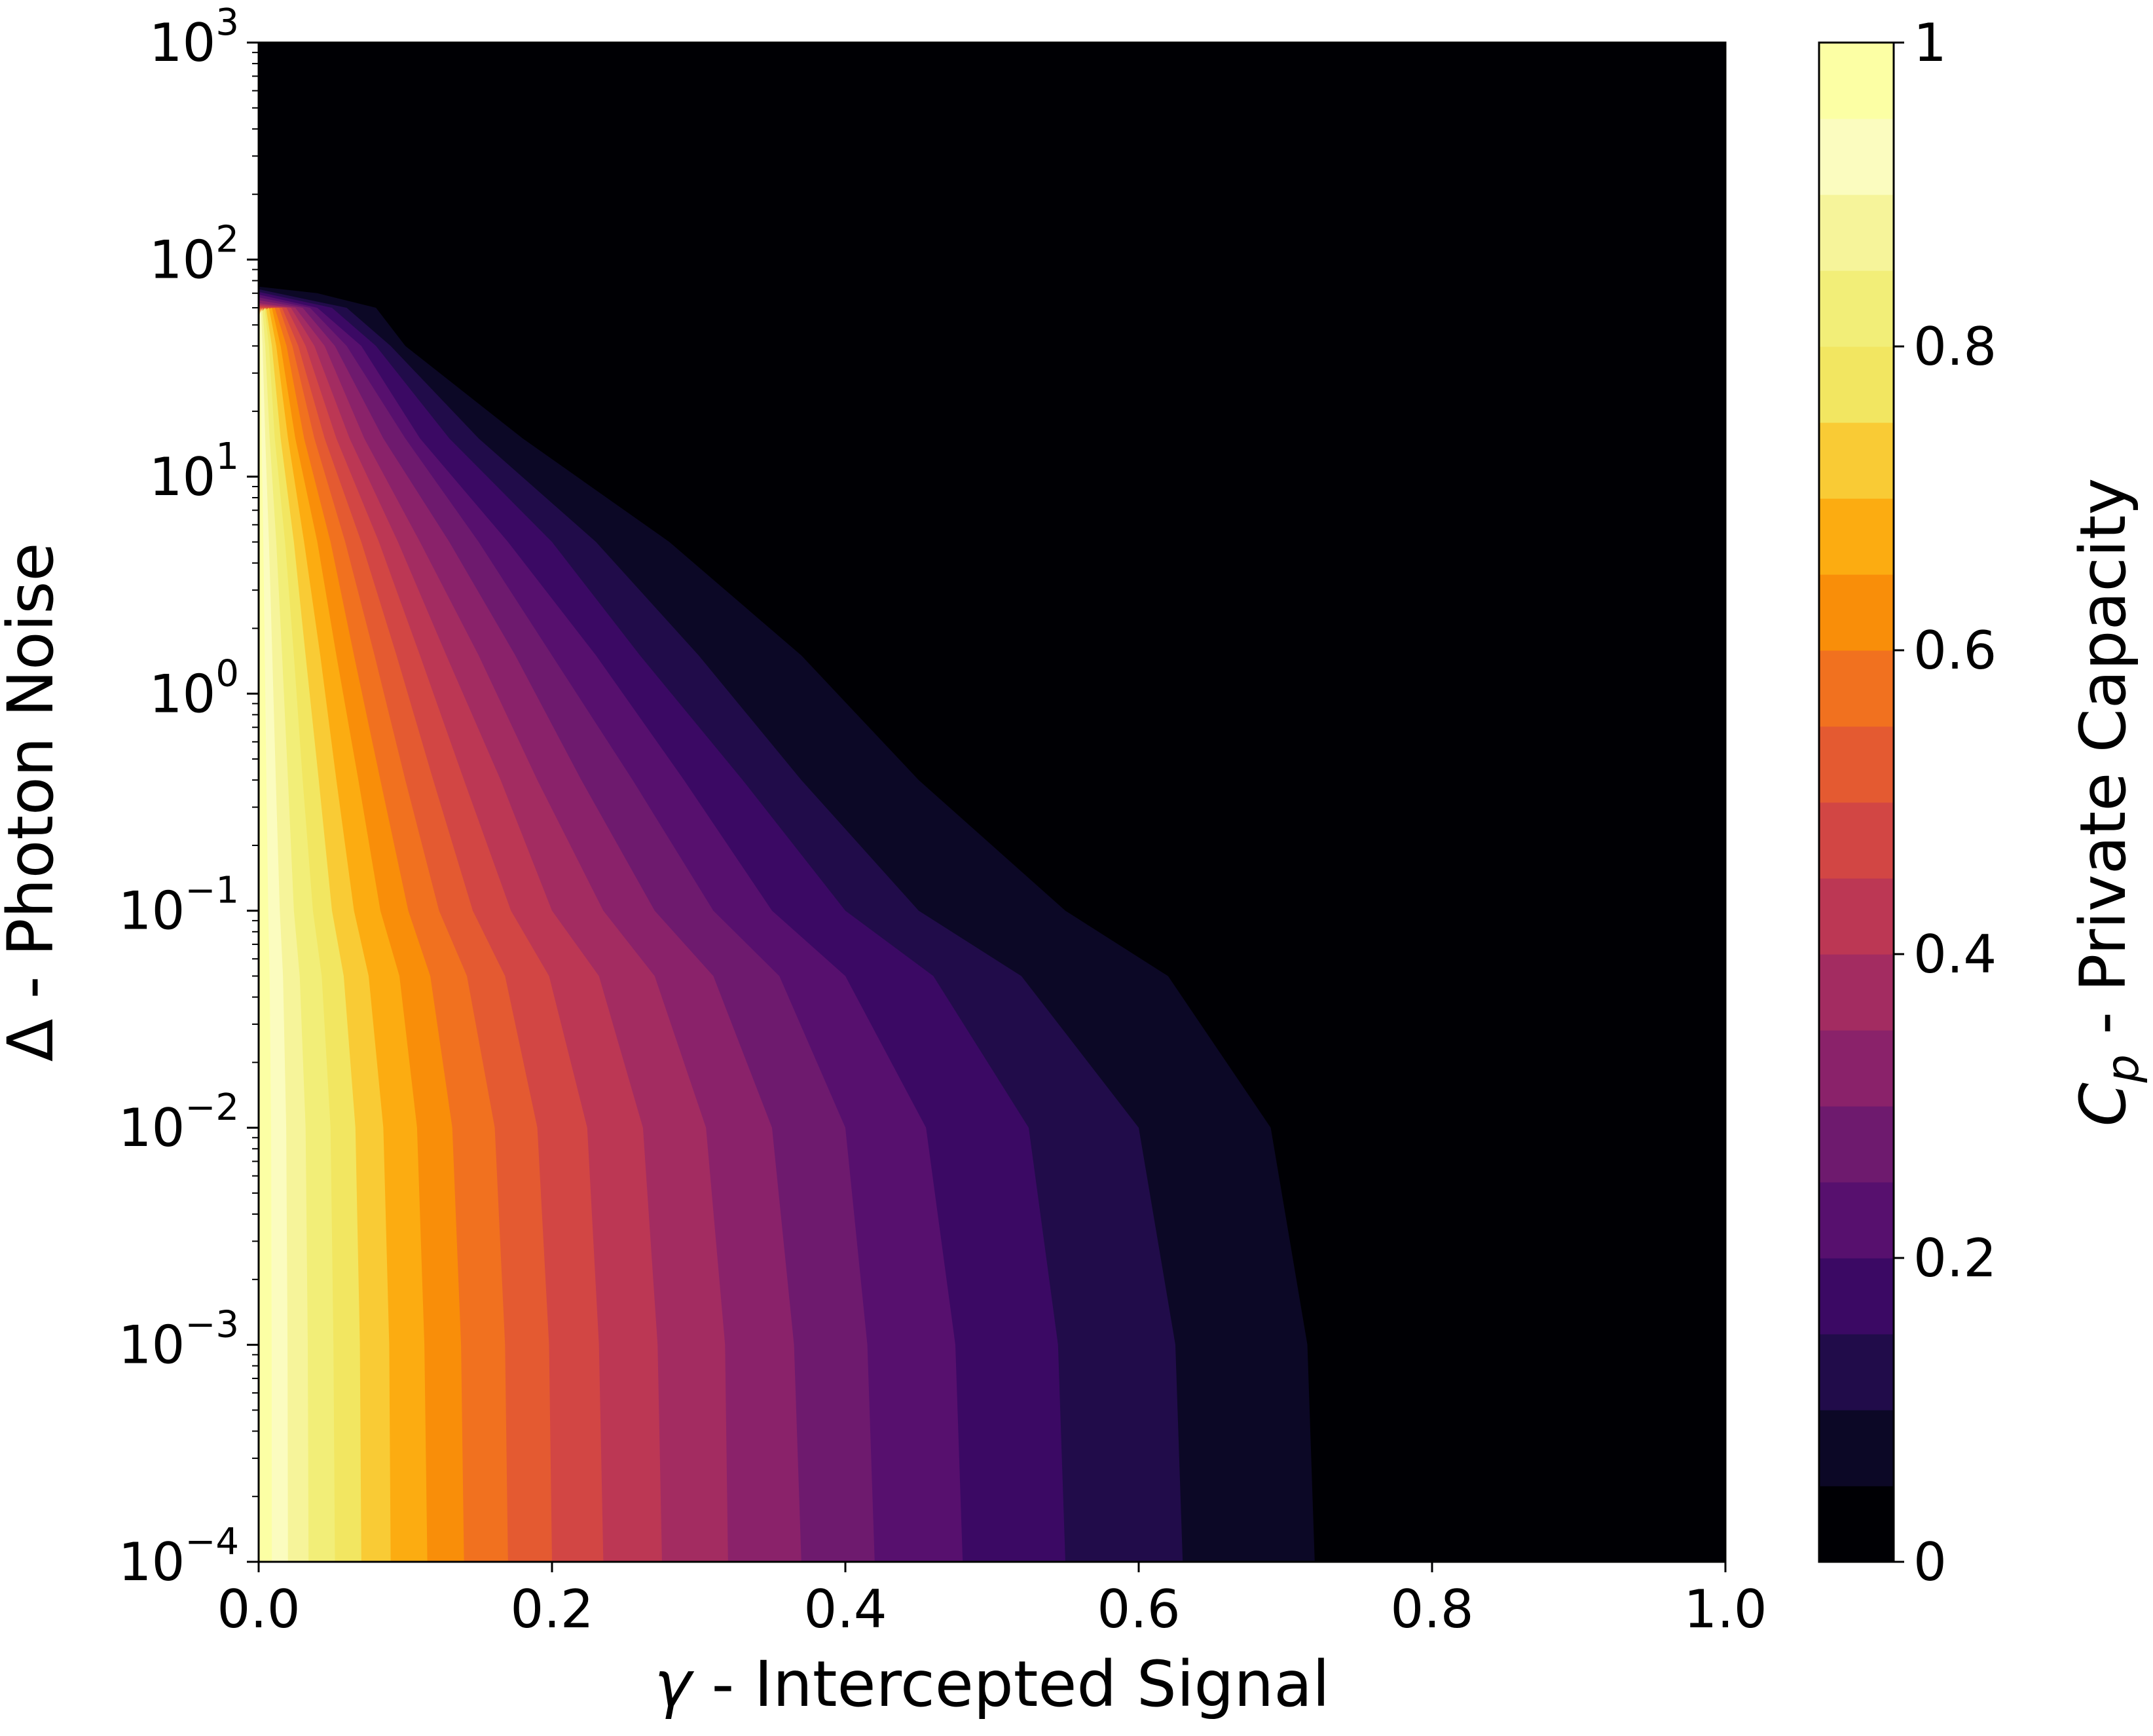  Describe the element at coordinates (1856, 1144) in the screenshot. I see `colorbar-band-0.25` at that location.